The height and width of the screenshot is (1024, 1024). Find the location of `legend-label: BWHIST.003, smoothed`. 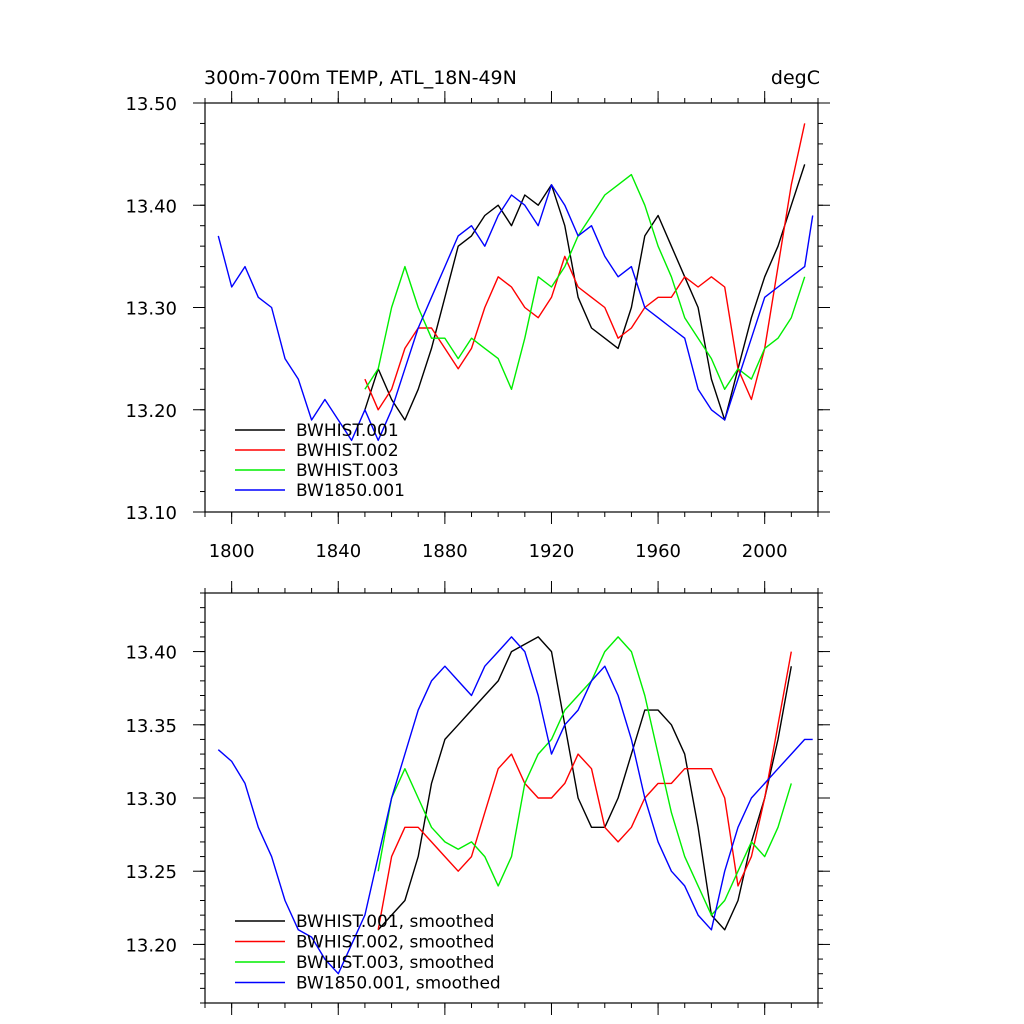

legend-label: BWHIST.003, smoothed is located at coordinates (395, 963).